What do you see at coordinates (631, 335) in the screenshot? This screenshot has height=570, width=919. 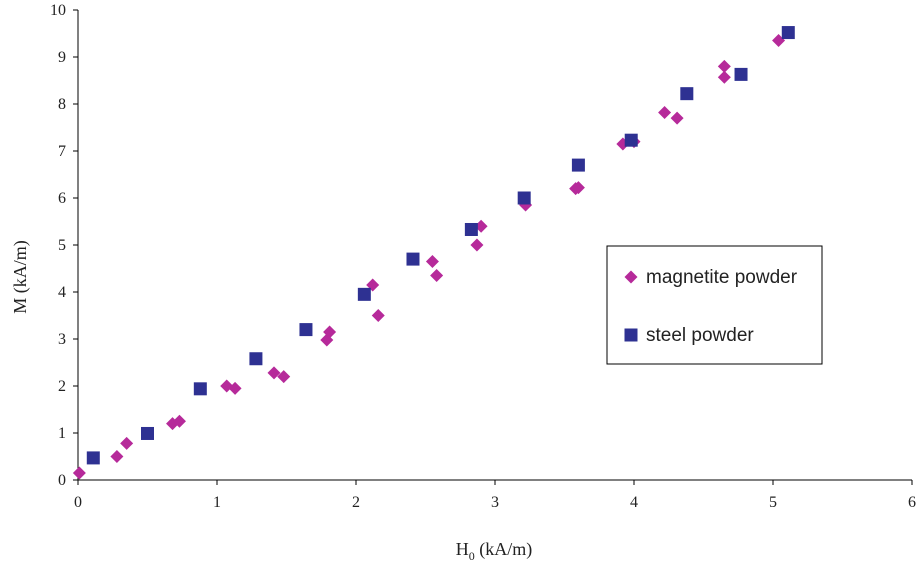 I see `legend-marker-steel` at bounding box center [631, 335].